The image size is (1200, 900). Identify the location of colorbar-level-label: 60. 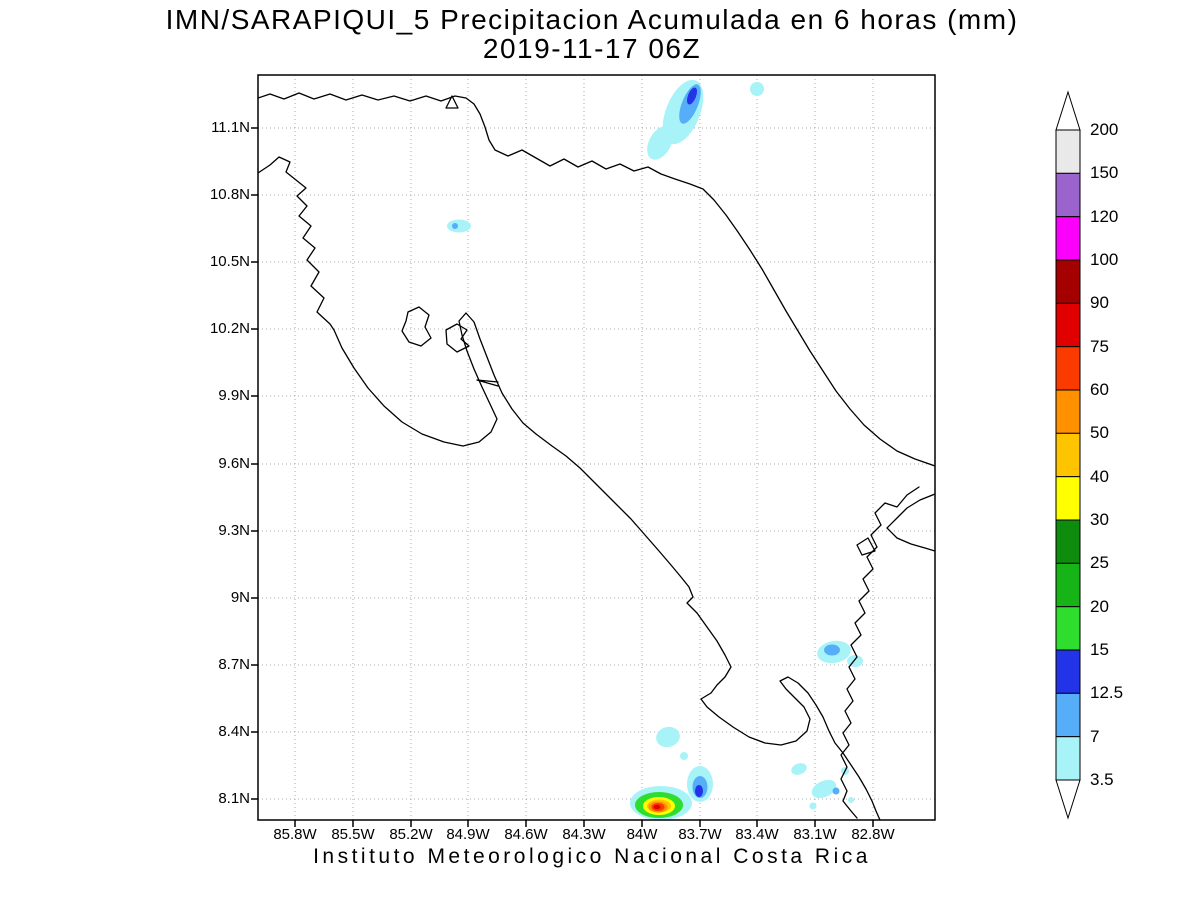
(1099, 389).